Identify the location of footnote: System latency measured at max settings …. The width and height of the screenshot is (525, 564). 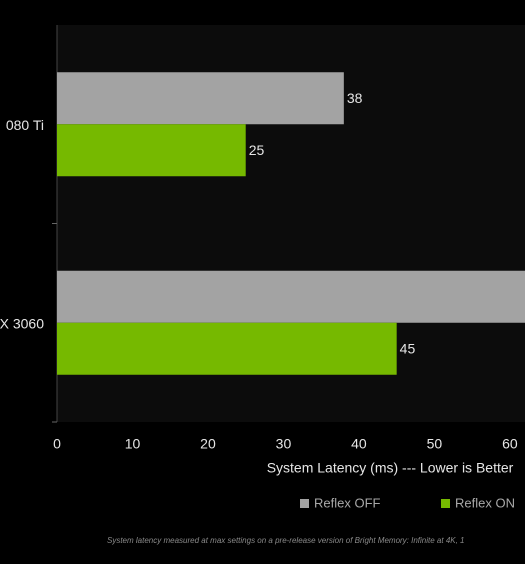
(286, 540).